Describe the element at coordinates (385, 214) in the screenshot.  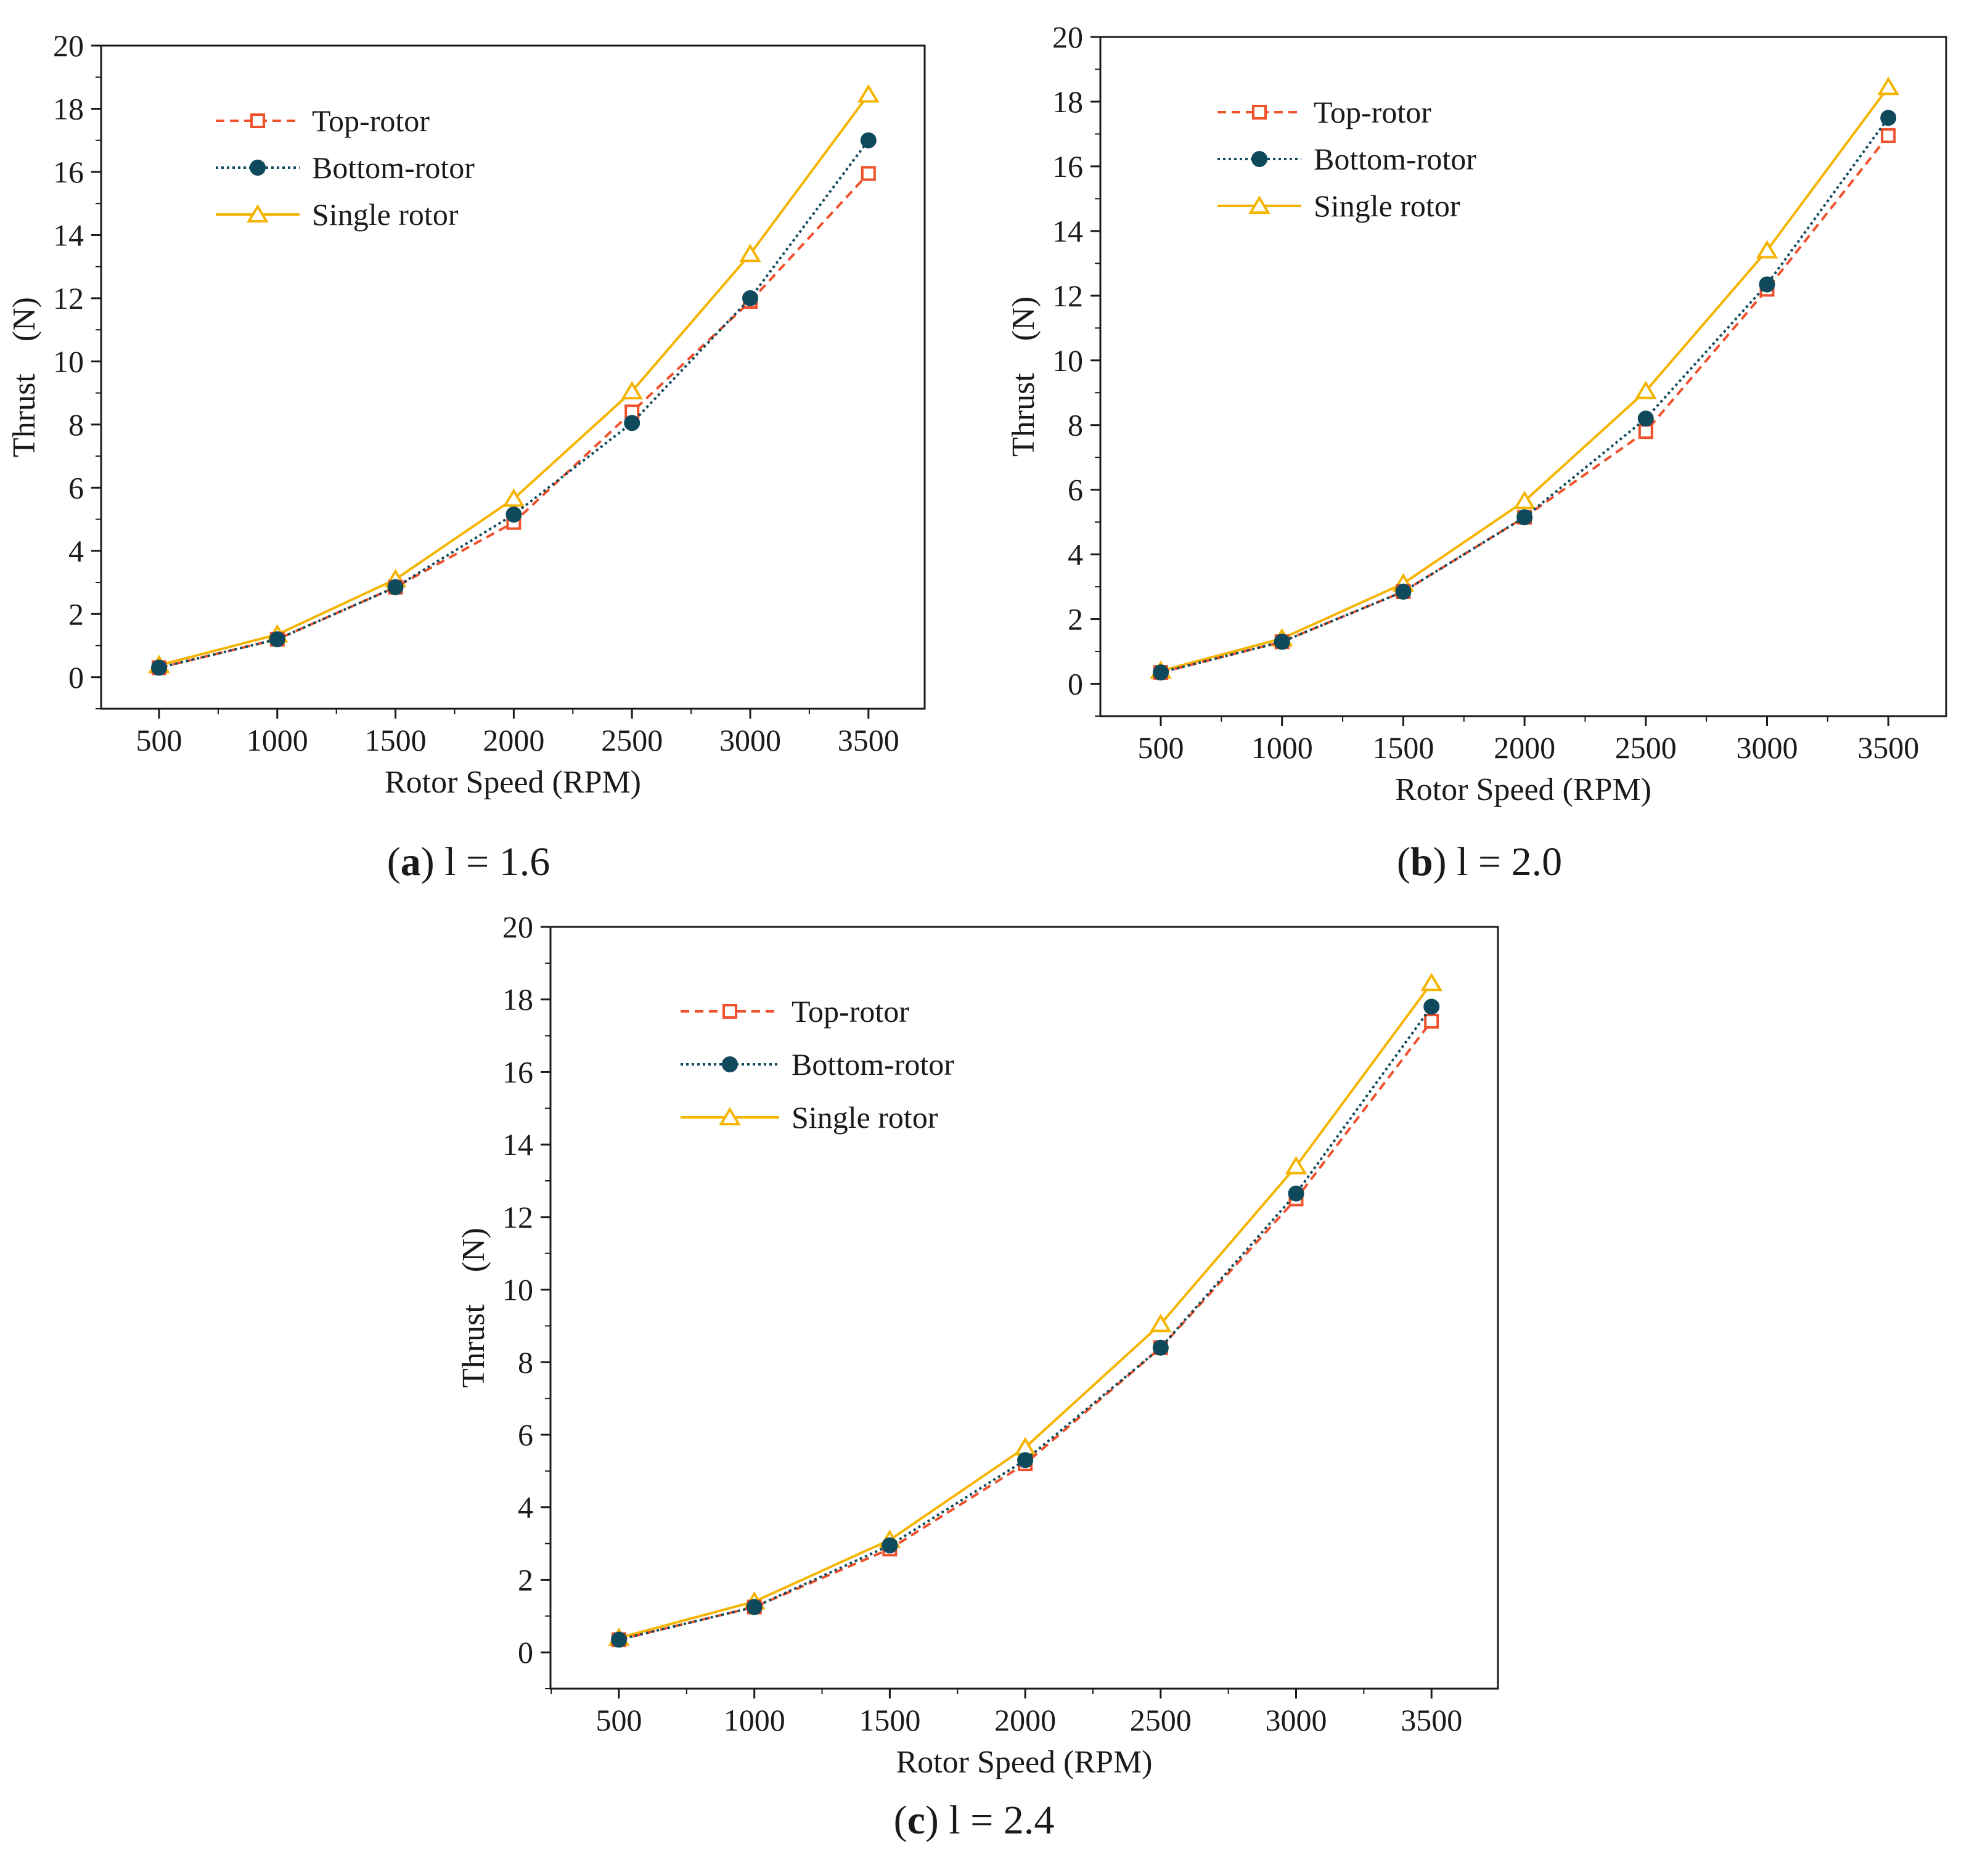
I see `legend-single-rotor-label: Single rotor` at that location.